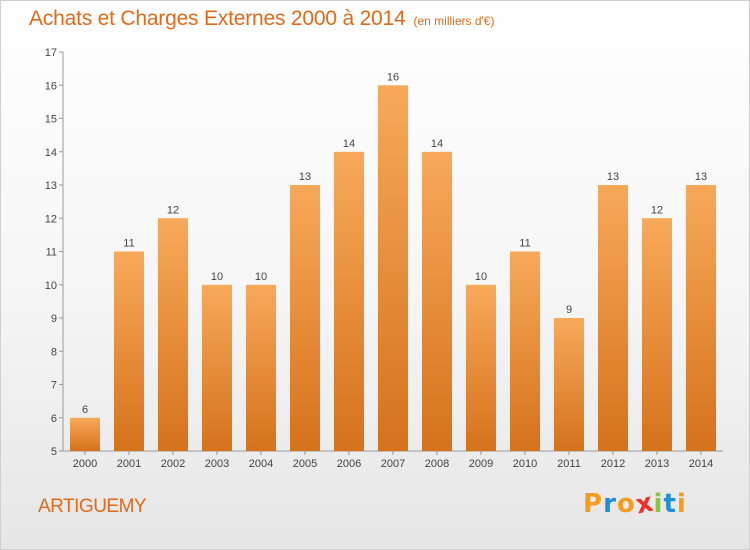 Image resolution: width=750 pixels, height=550 pixels. Describe the element at coordinates (393, 77) in the screenshot. I see `data-label: 16` at that location.